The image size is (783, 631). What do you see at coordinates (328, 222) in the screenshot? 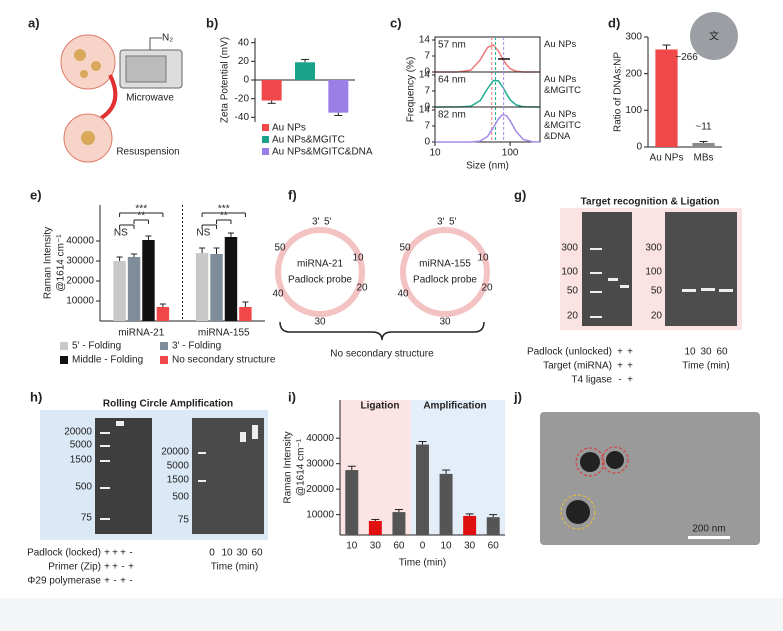
I see `strand-end: 5'` at bounding box center [328, 222].